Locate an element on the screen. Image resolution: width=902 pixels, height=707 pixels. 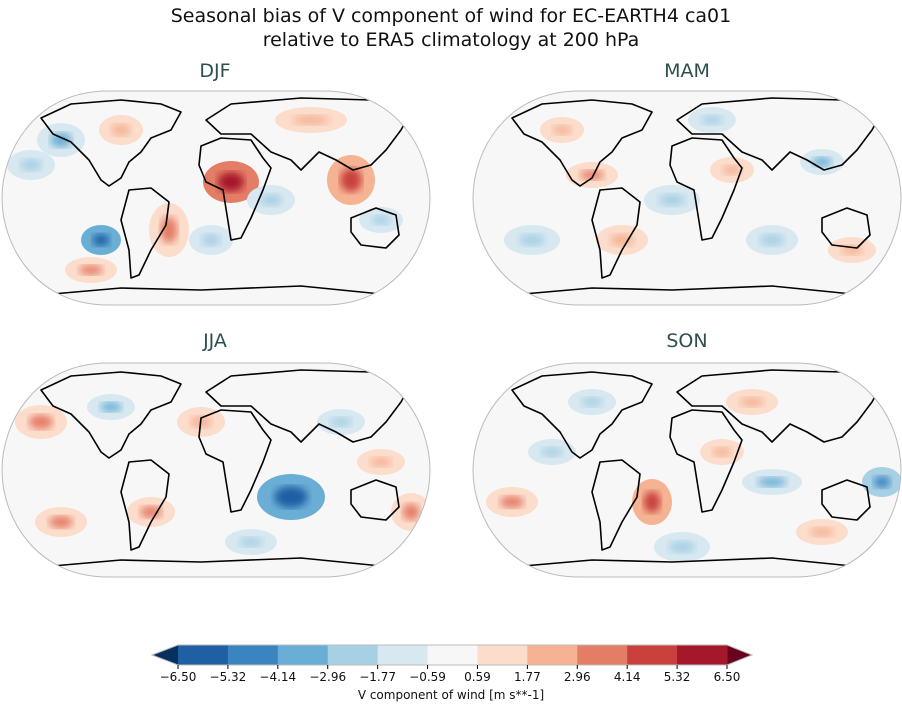
colorbar-label: V component of wind [m s**-1] is located at coordinates (451, 695).